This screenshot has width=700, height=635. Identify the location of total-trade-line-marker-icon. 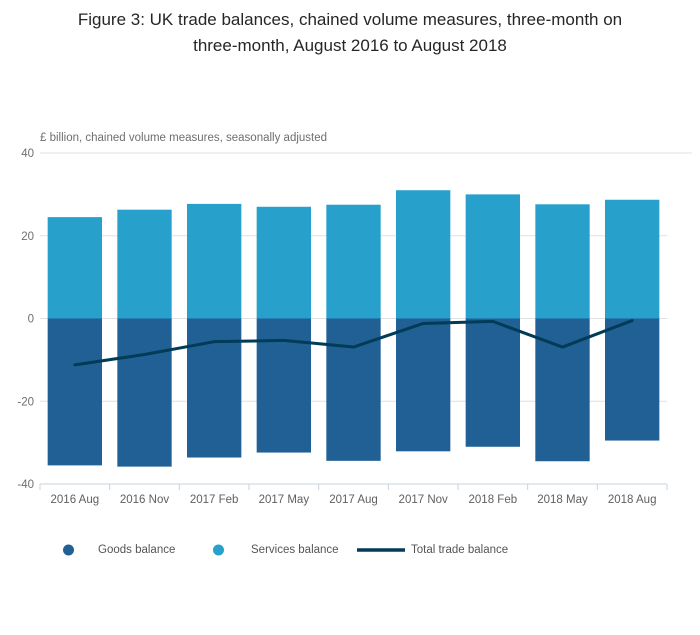
(381, 550).